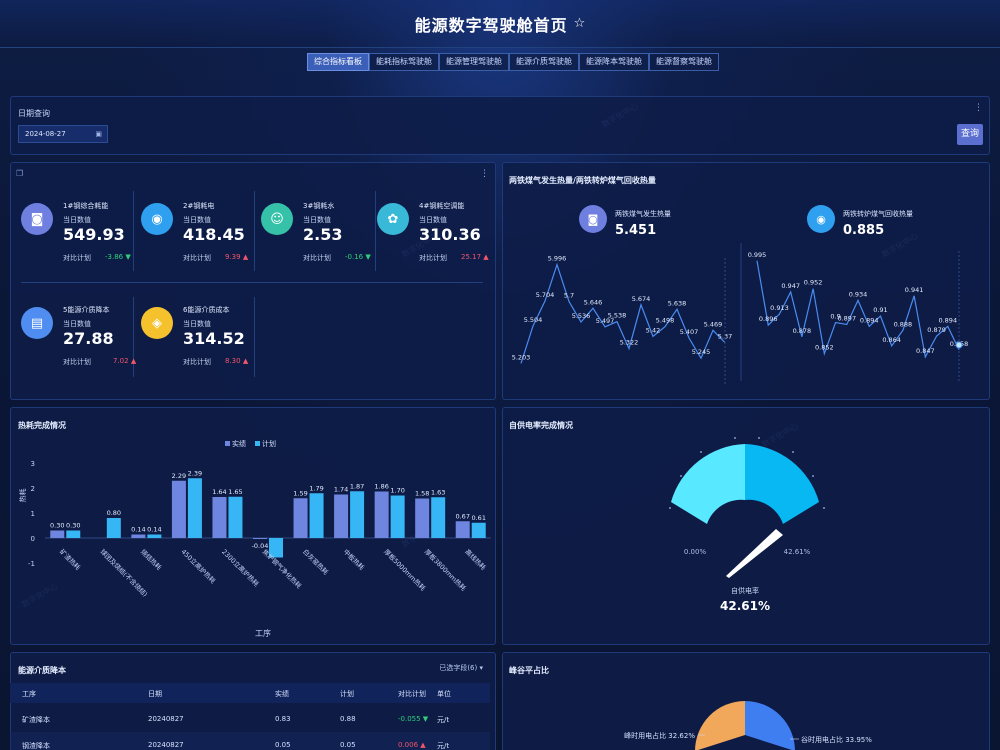 The height and width of the screenshot is (750, 1000). Describe the element at coordinates (858, 309) in the screenshot. I see `right-series-line` at that location.